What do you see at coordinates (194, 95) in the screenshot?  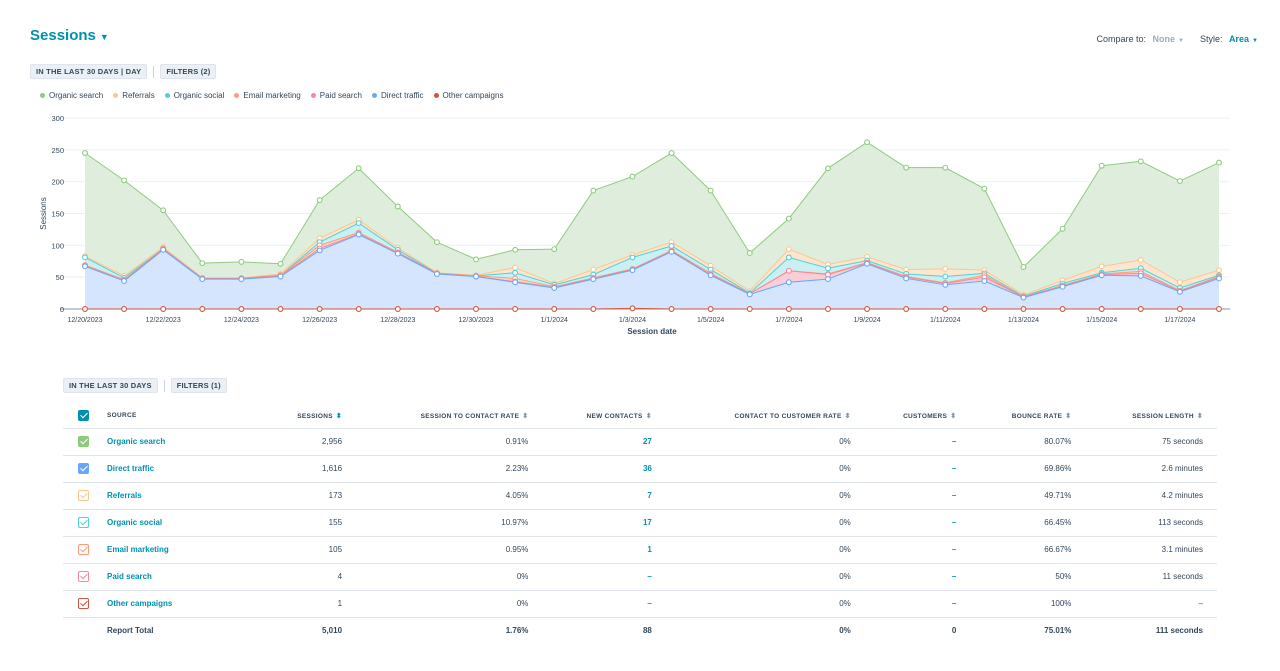 I see `legend-item: Organic social` at bounding box center [194, 95].